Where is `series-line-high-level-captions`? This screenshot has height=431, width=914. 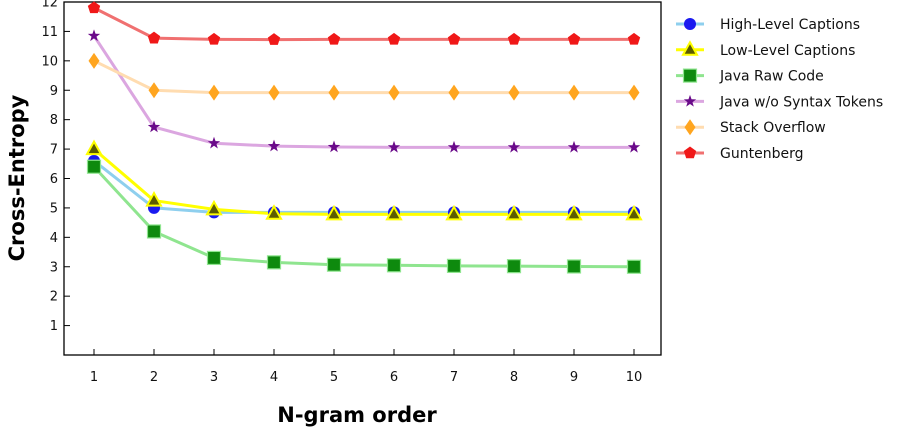
series-line-high-level-captions is located at coordinates (363, 186).